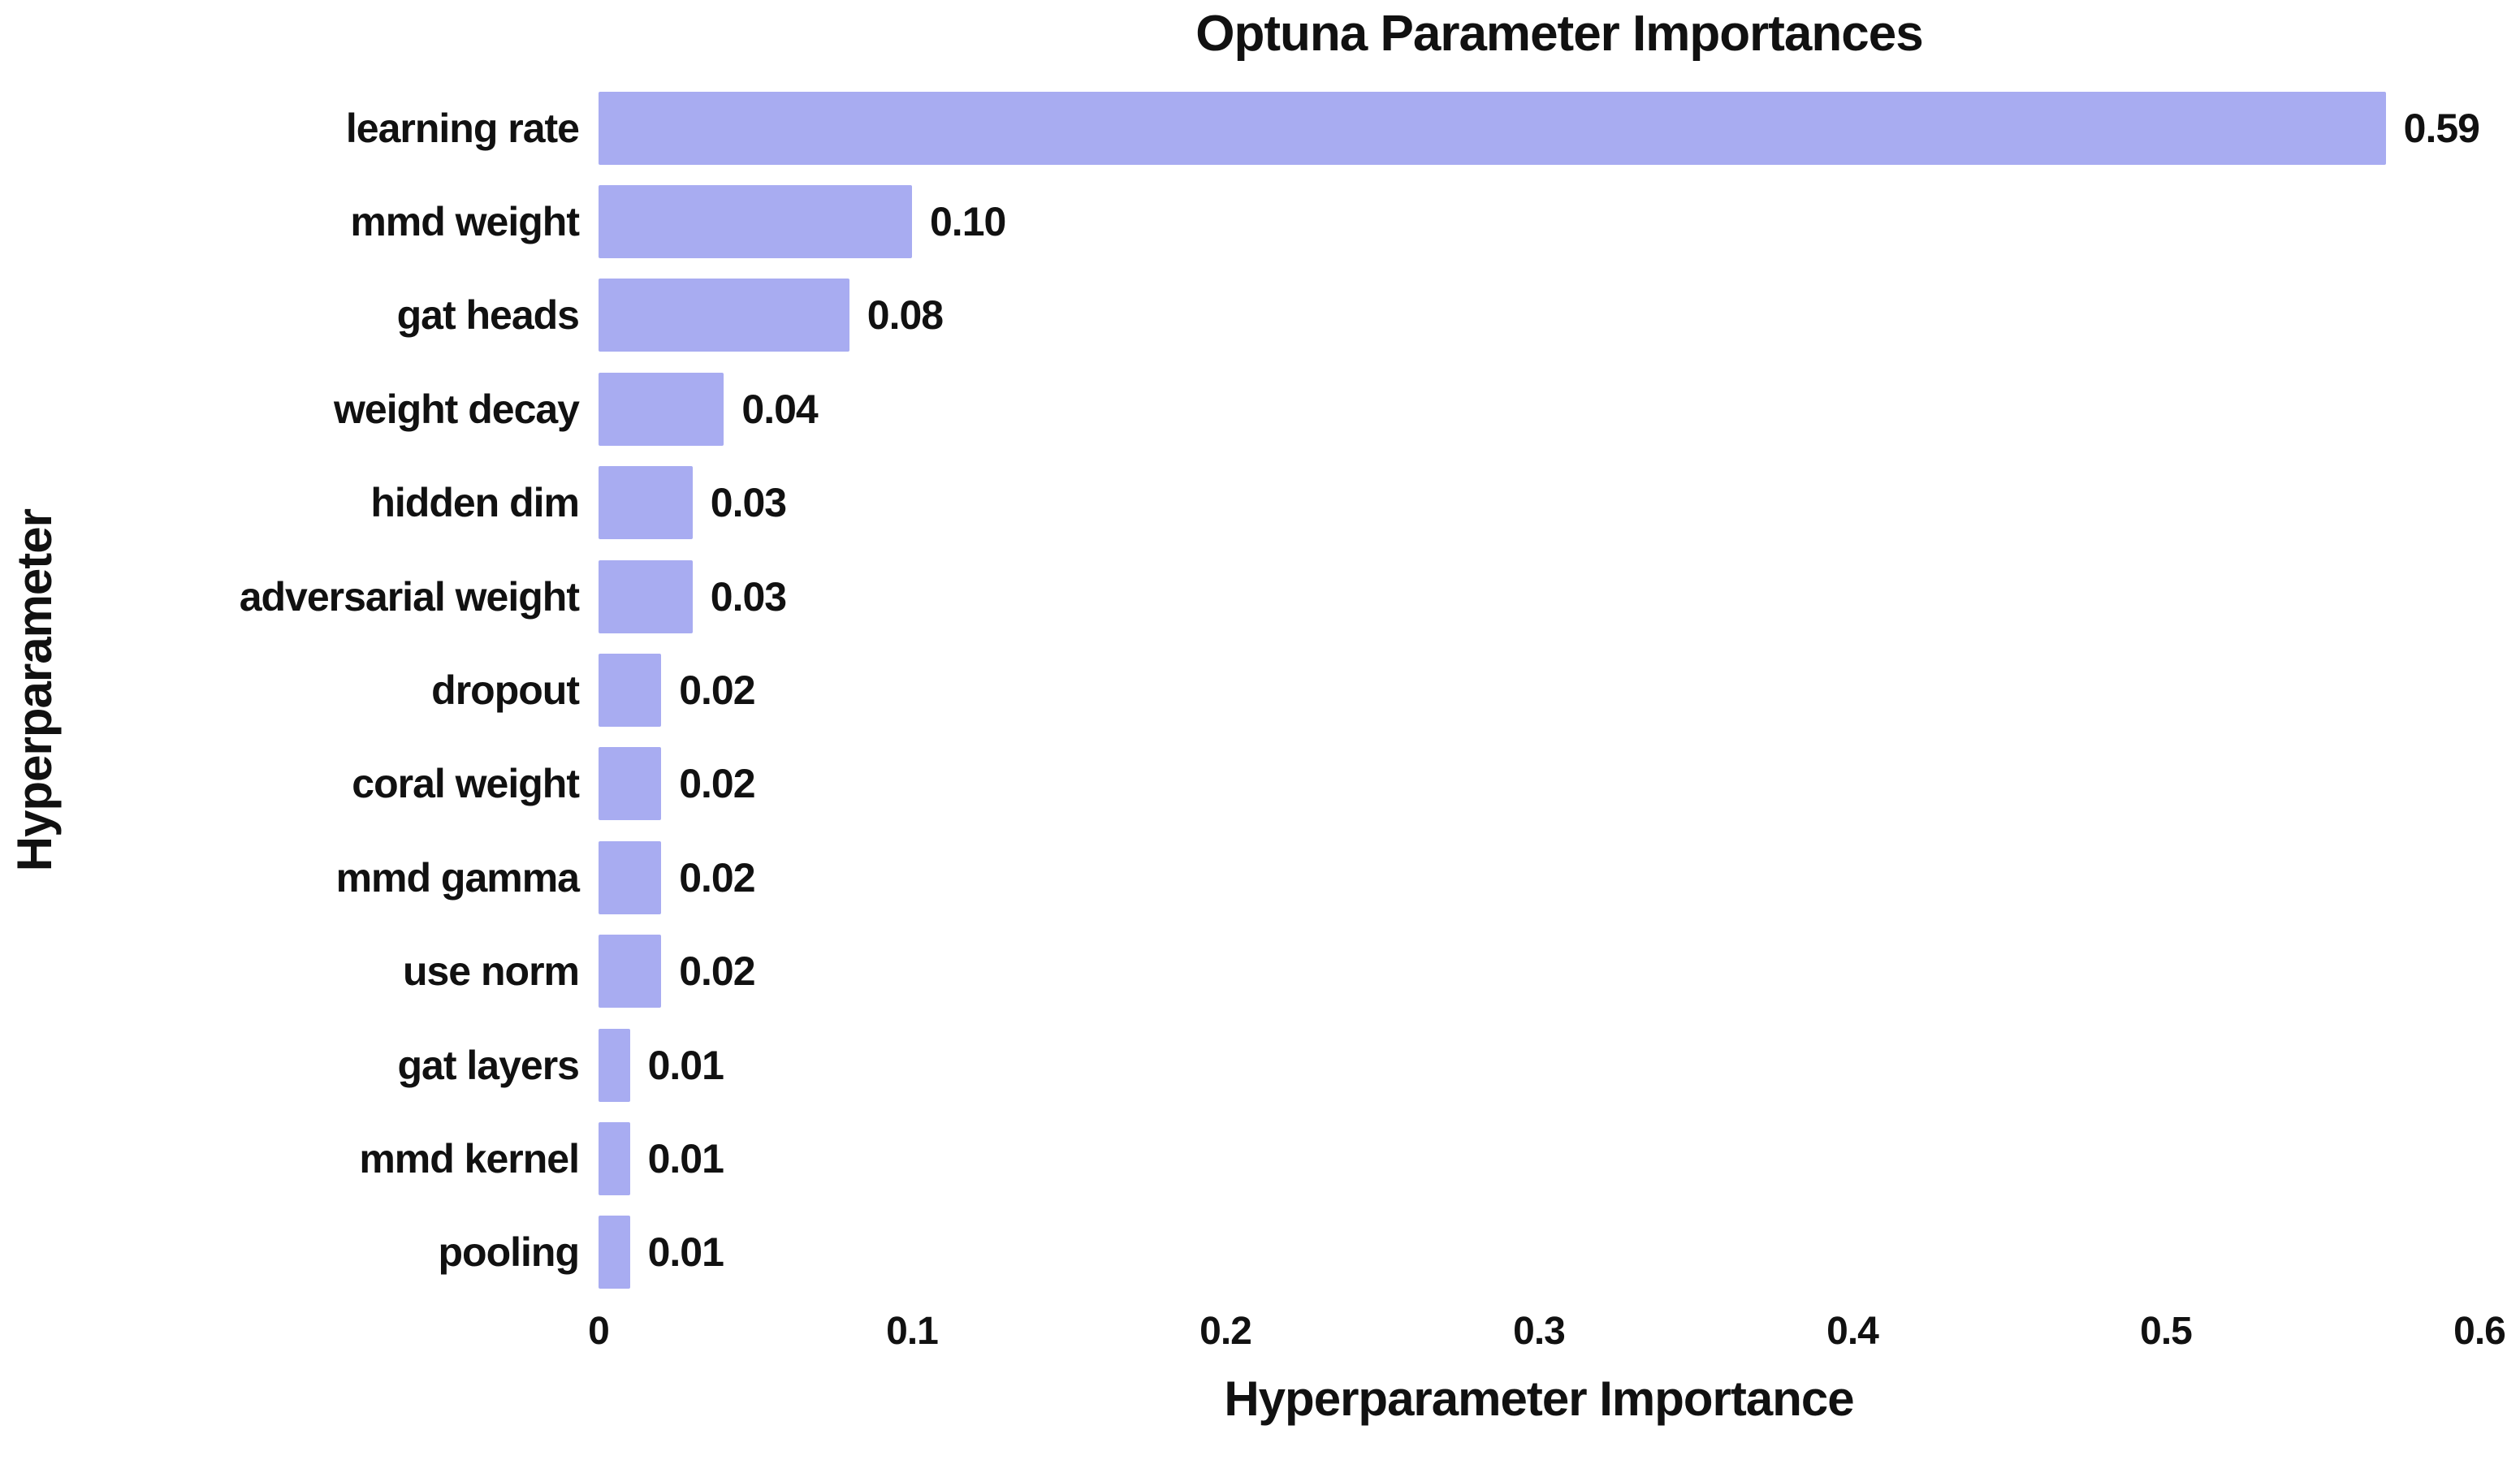 Image resolution: width=2520 pixels, height=1460 pixels. I want to click on bar-row: mmd kernel 0.01, so click(1260, 1158).